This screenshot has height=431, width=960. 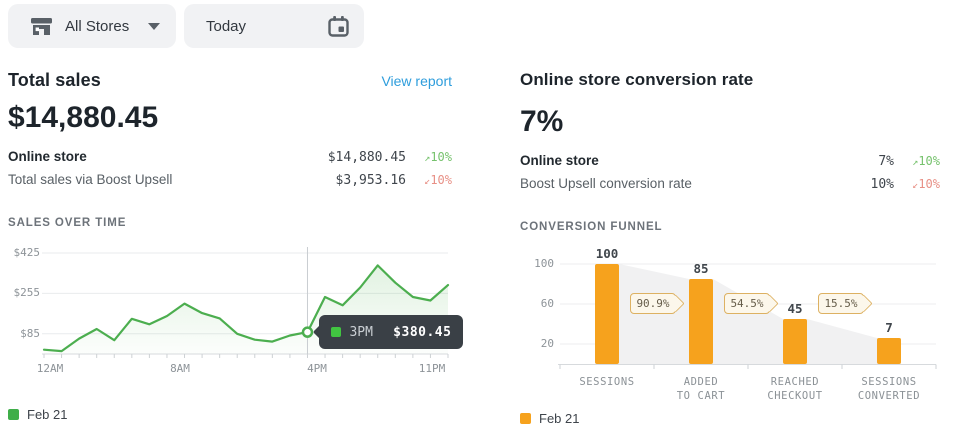 What do you see at coordinates (422, 332) in the screenshot?
I see `tooltip-value: $380.45` at bounding box center [422, 332].